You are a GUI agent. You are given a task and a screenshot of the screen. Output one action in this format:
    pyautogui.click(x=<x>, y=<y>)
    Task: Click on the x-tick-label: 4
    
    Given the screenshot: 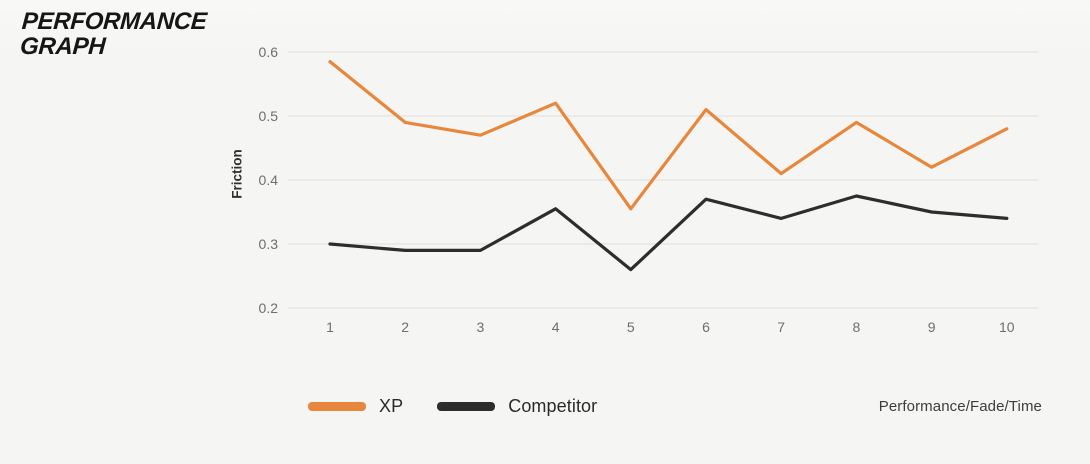 What is the action you would take?
    pyautogui.click(x=556, y=327)
    